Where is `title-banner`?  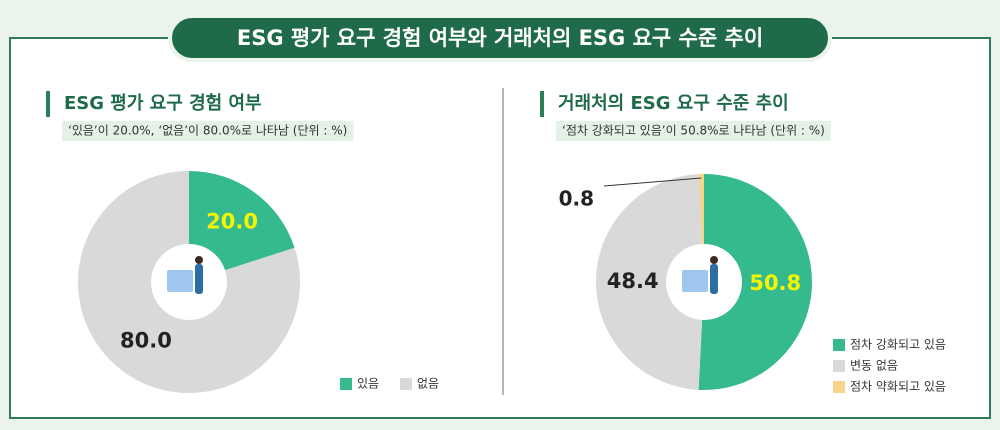 title-banner is located at coordinates (500, 38).